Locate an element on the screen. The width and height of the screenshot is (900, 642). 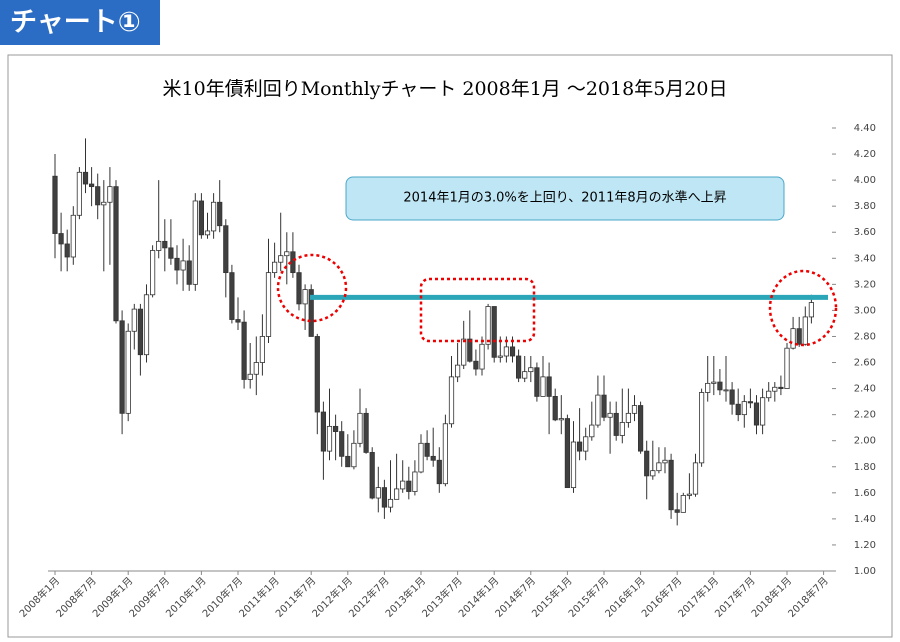
y-tick-label: 1.40 is located at coordinates (865, 519).